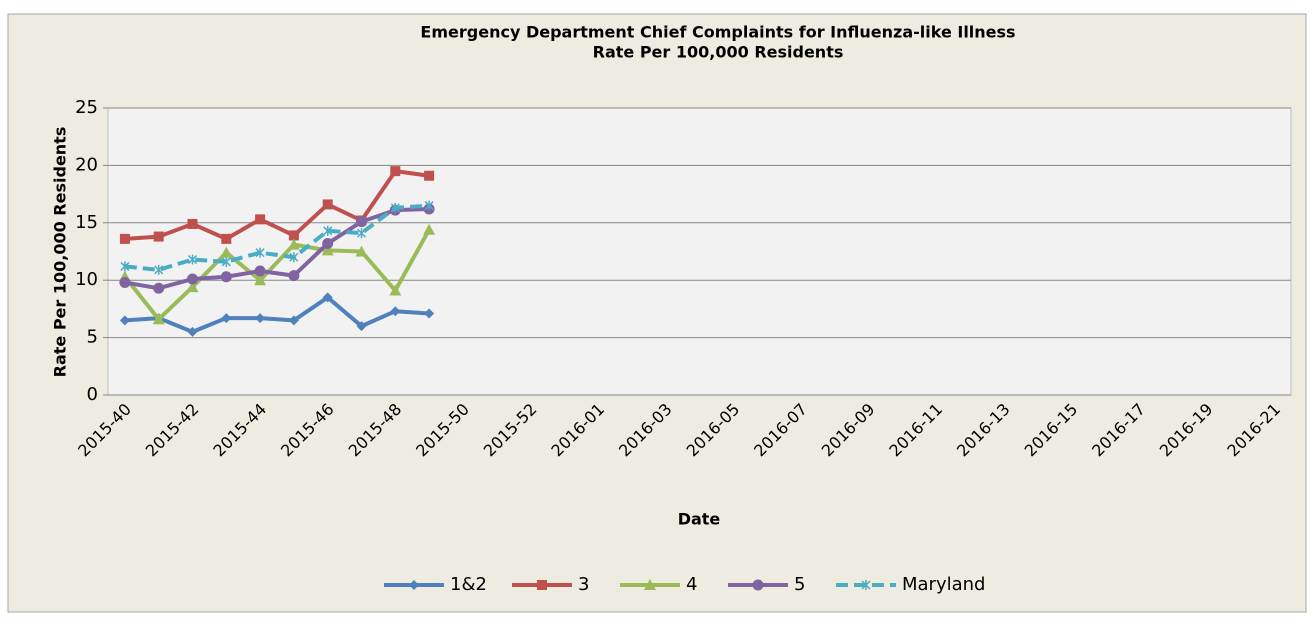 This screenshot has width=1315, height=627. What do you see at coordinates (60, 252) in the screenshot?
I see `y-axis-label: Rate Per 100,000 Residents` at bounding box center [60, 252].